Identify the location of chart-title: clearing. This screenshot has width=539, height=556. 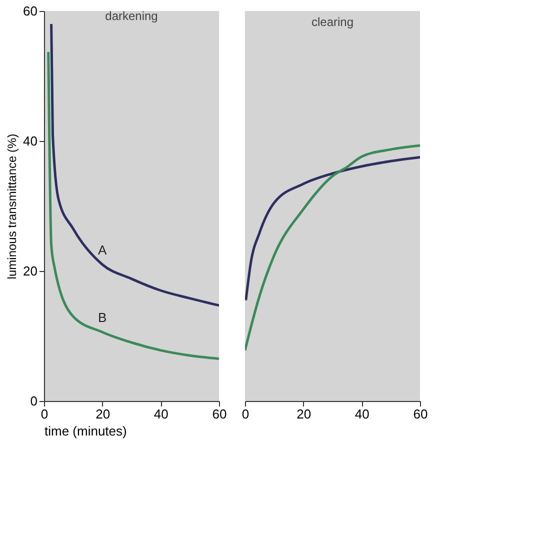
(332, 22).